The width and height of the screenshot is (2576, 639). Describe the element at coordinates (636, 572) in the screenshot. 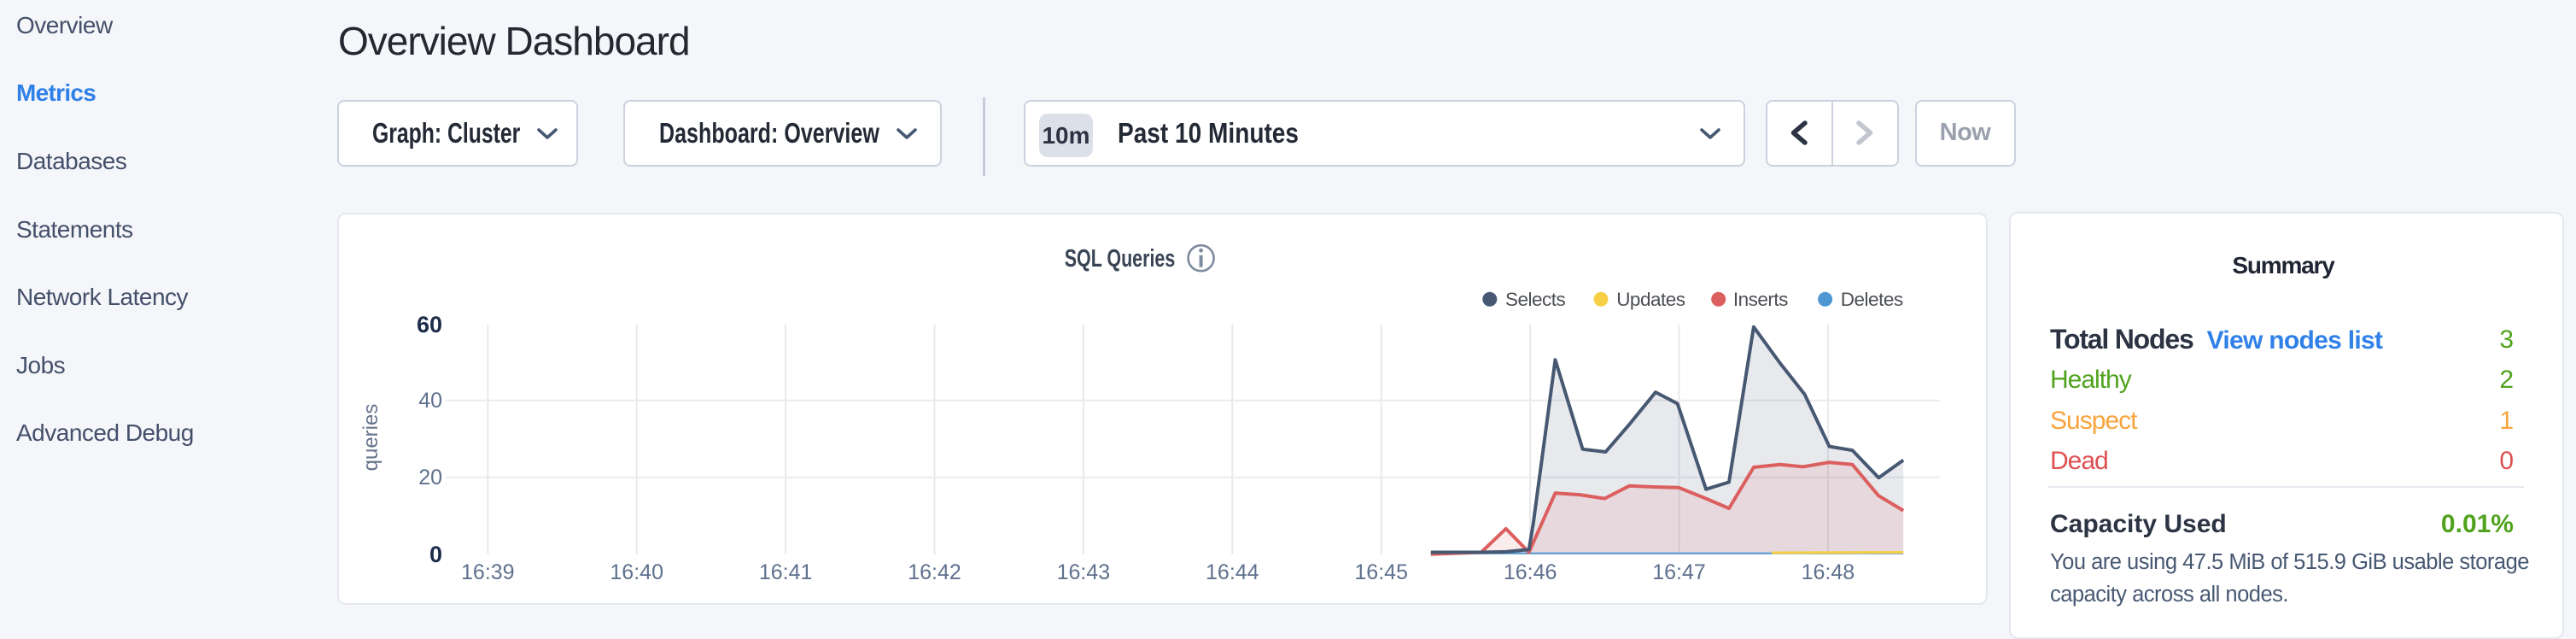

I see `svg-text: 16:40` at that location.